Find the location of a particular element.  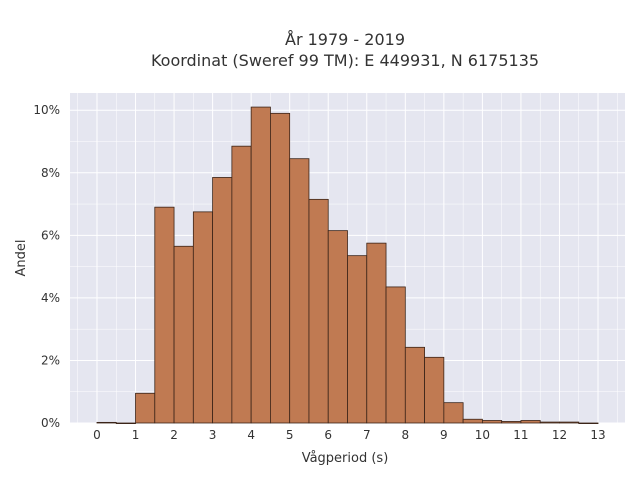

x-tick-label: 3 is located at coordinates (213, 435).